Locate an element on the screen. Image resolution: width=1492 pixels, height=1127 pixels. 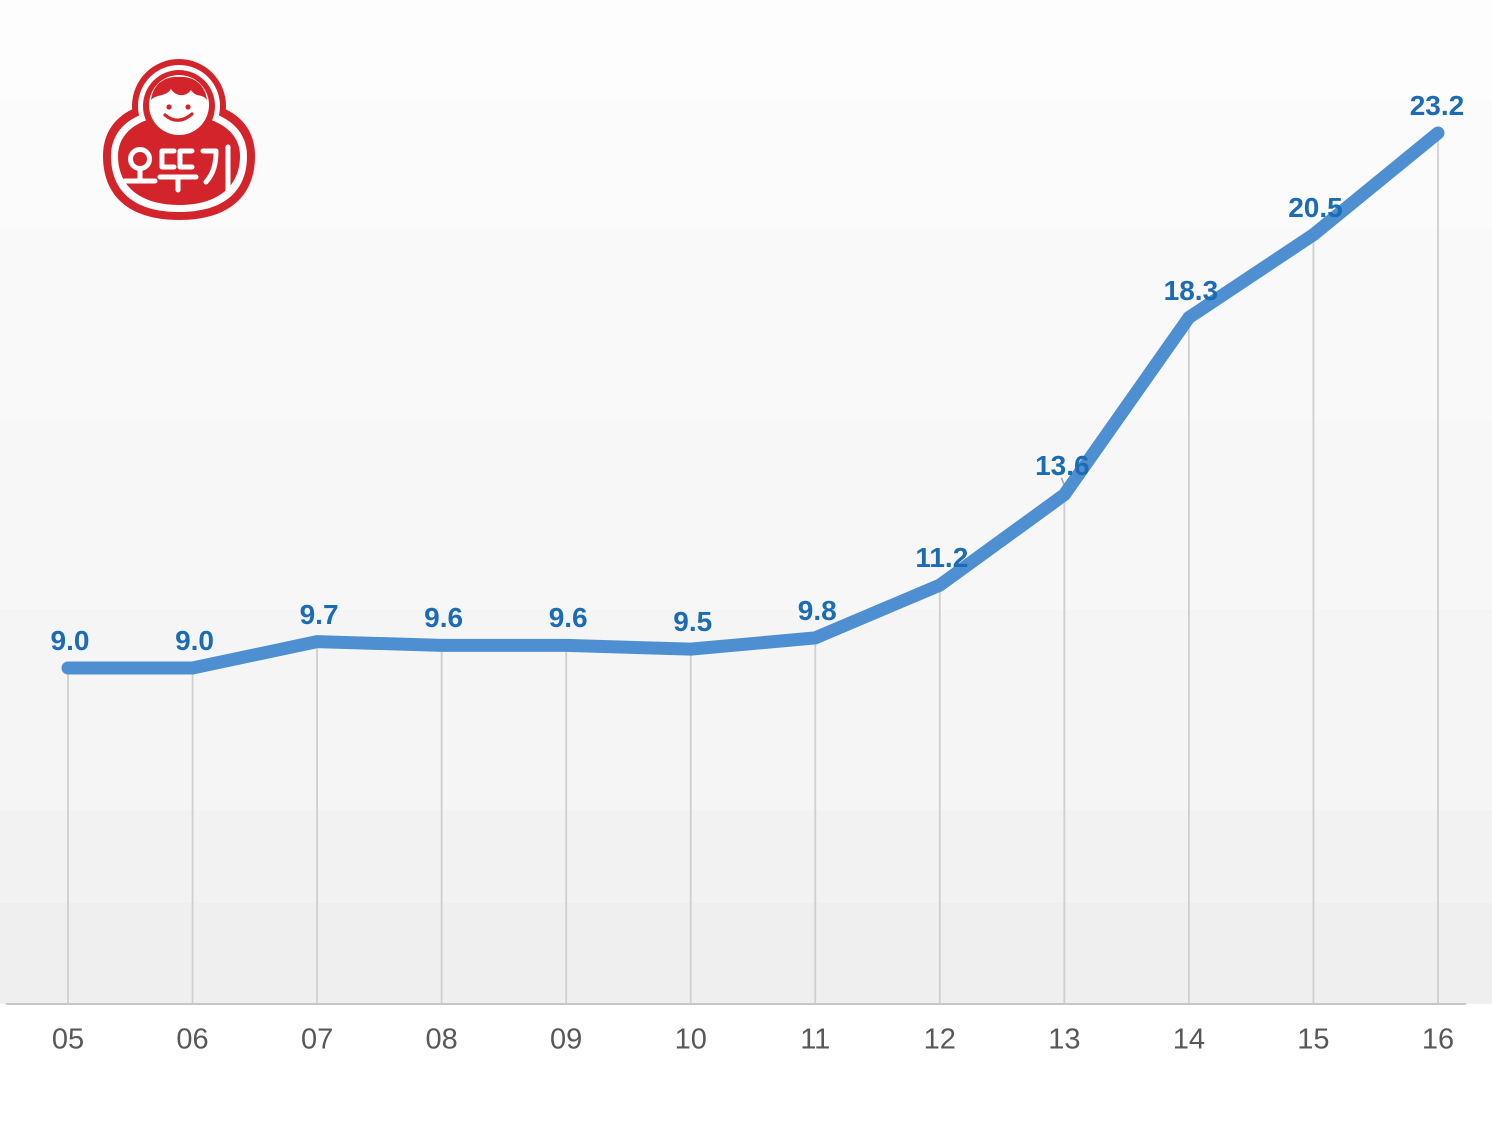
logo-hangul-text is located at coordinates (176, 169).